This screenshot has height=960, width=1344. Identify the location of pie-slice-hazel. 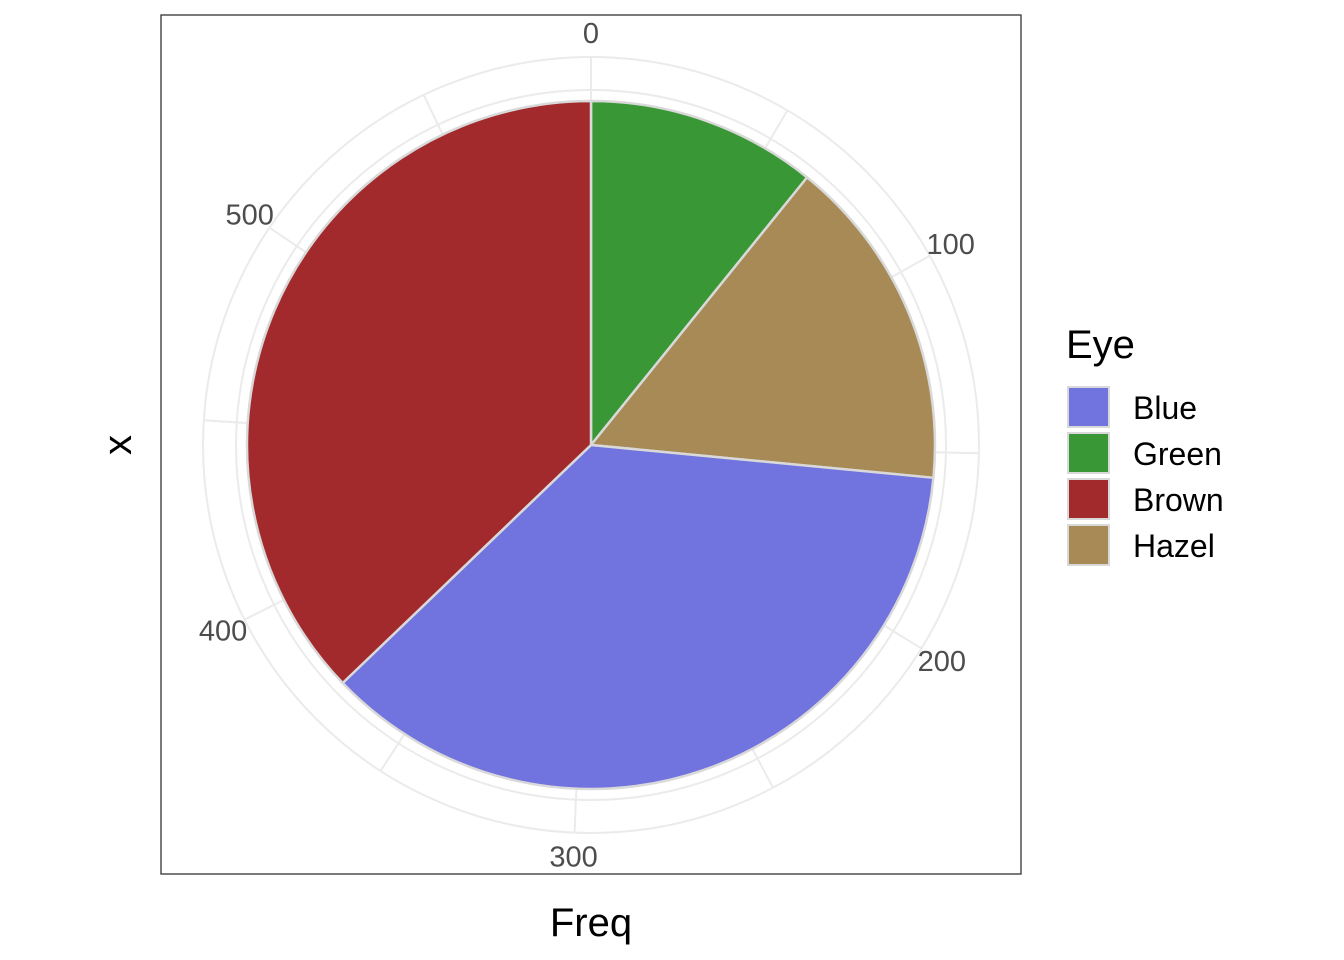
(763, 328).